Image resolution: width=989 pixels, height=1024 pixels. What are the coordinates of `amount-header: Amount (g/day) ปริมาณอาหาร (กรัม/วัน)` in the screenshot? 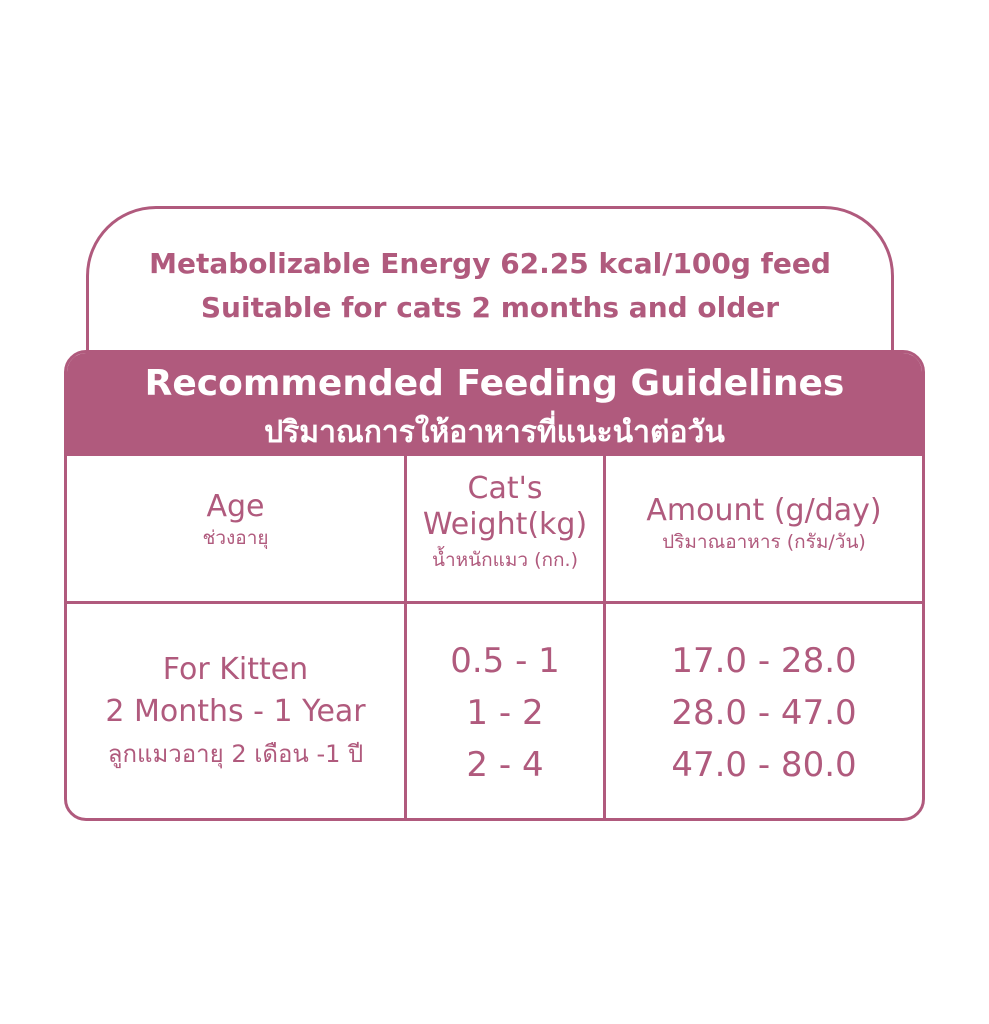 It's located at (764, 524).